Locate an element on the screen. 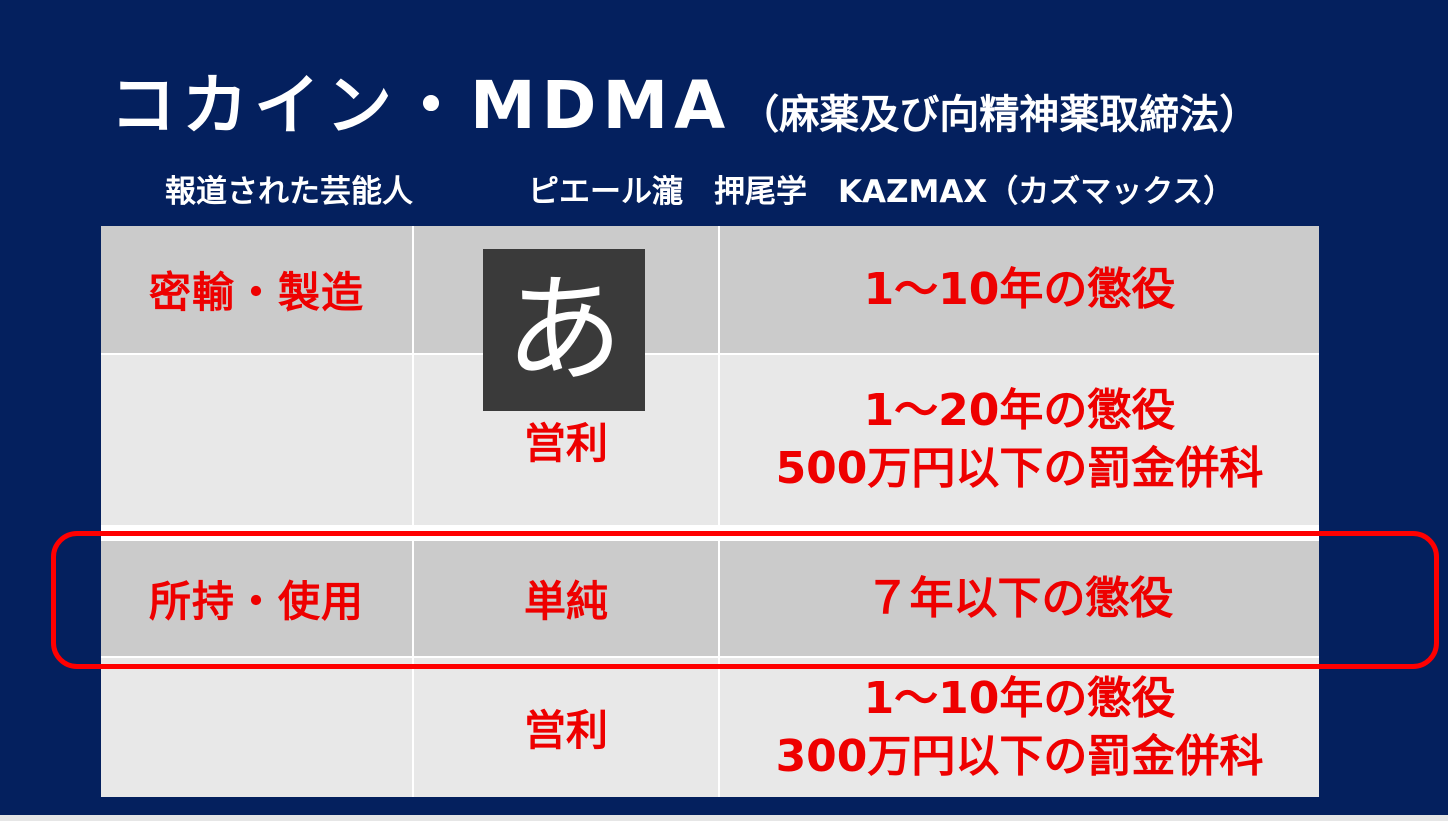 This screenshot has width=1448, height=821. penalty-cell: ７年以下の懲役 is located at coordinates (1019, 598).